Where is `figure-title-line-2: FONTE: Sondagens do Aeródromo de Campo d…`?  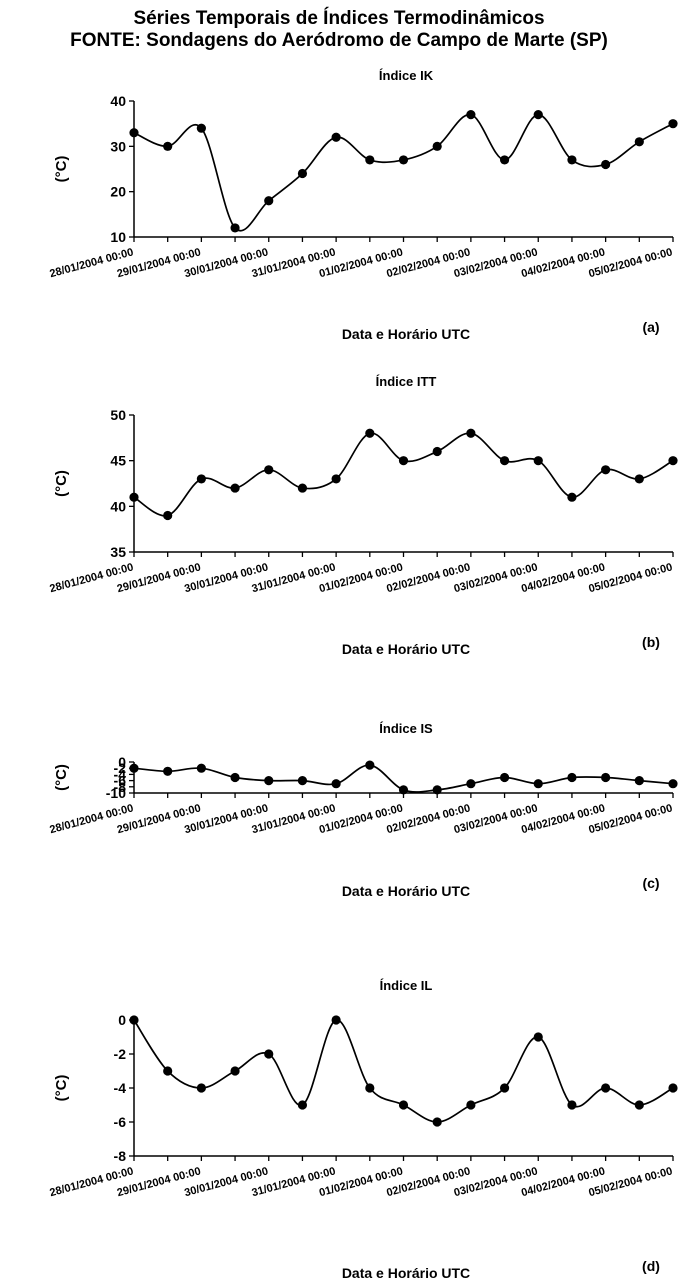
figure-title-line-2: FONTE: Sondagens do Aeródromo de Campo d… is located at coordinates (339, 40).